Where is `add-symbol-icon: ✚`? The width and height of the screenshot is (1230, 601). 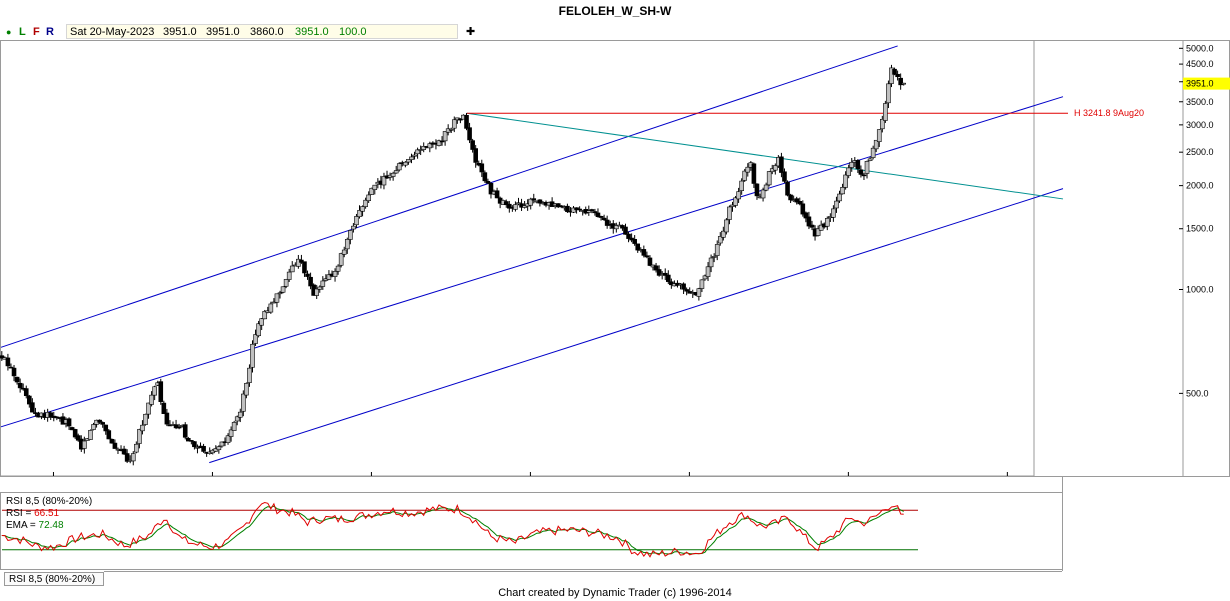 add-symbol-icon: ✚ is located at coordinates (471, 32).